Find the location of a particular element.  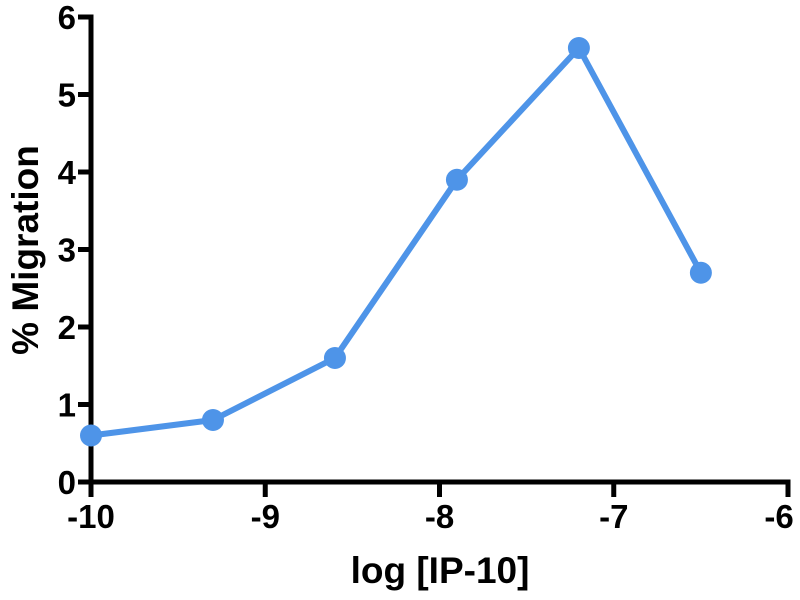

y-tick-label: 2 is located at coordinates (67, 327).